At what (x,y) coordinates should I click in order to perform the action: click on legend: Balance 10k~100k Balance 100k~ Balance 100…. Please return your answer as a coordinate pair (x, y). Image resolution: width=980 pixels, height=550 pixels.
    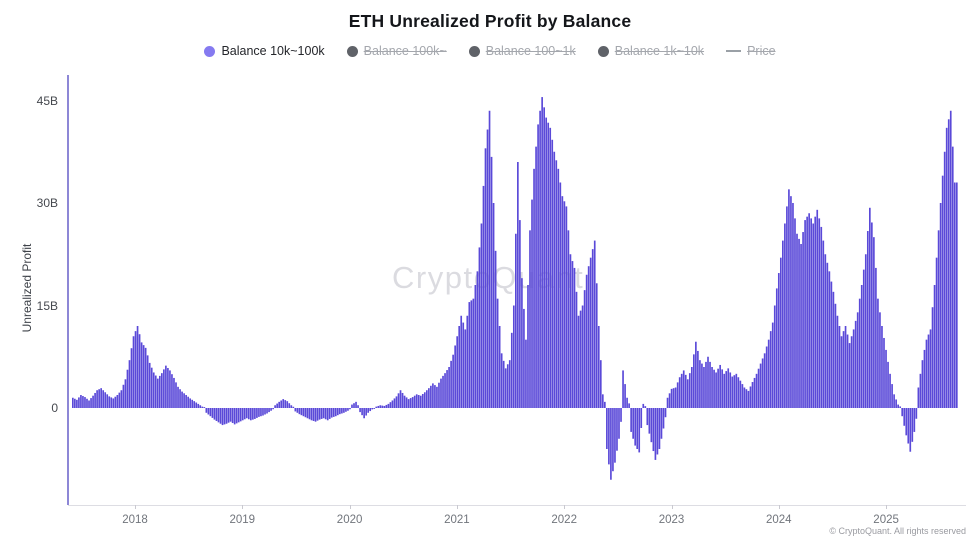
    Looking at the image, I should click on (490, 51).